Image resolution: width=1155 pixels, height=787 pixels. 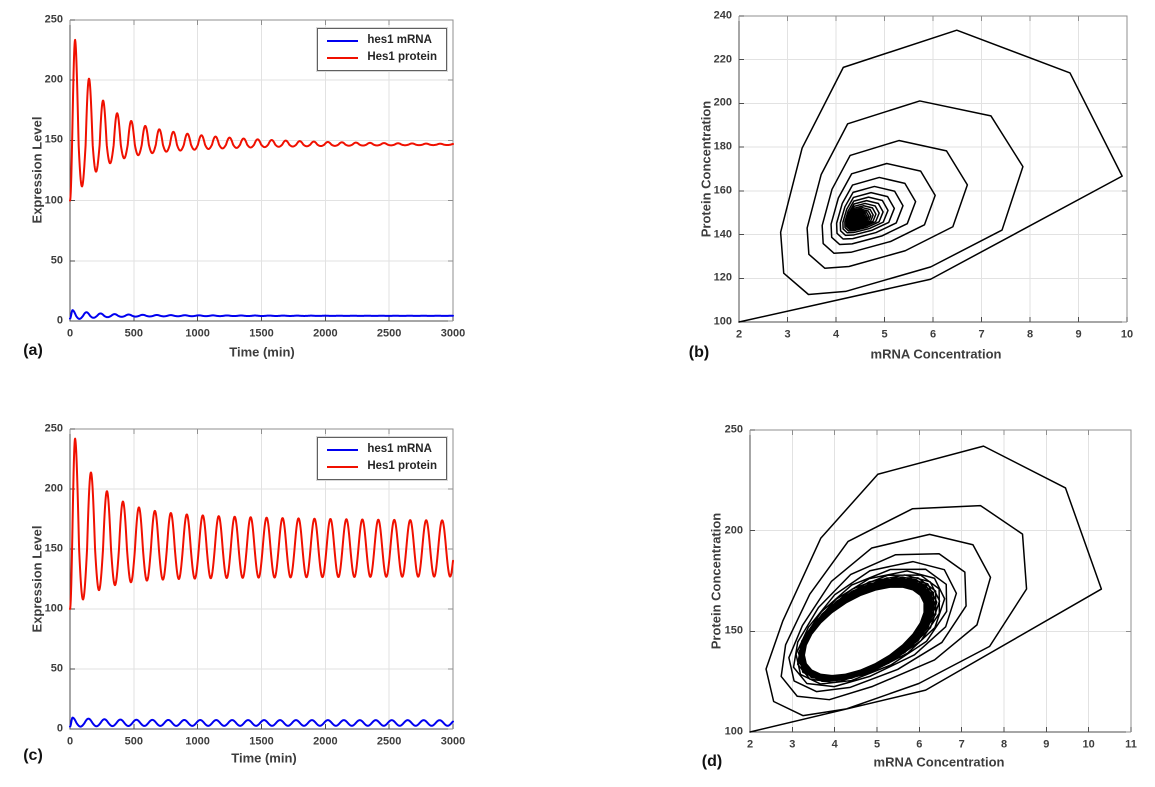 I want to click on plot-area-b, so click(x=933, y=169).